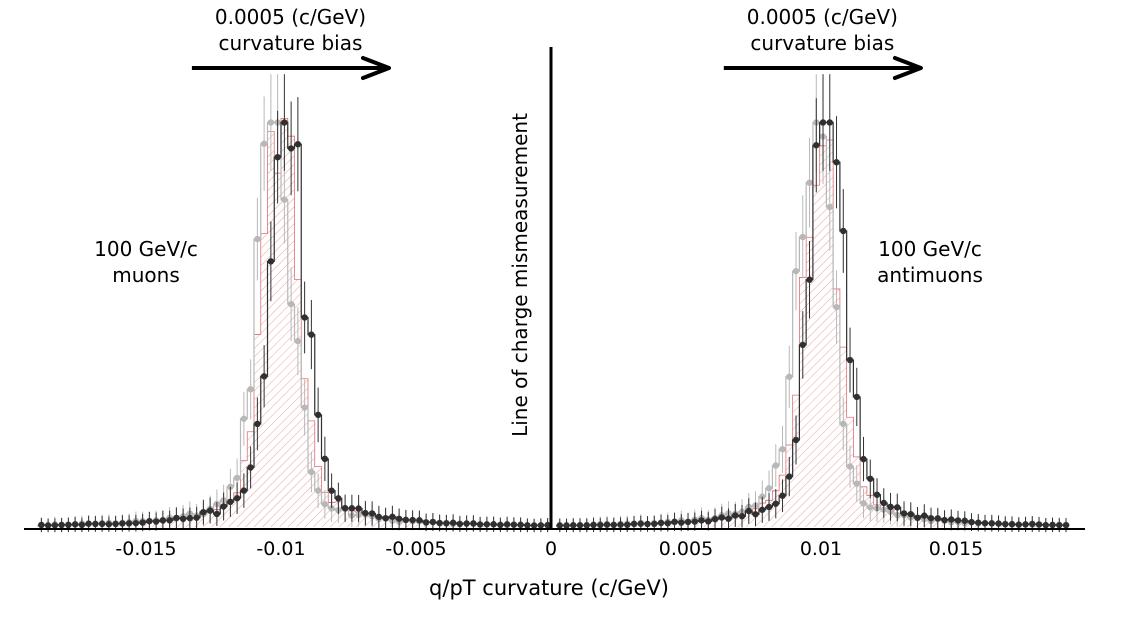  Describe the element at coordinates (930, 275) in the screenshot. I see `particle-type-label: antimuons` at that location.